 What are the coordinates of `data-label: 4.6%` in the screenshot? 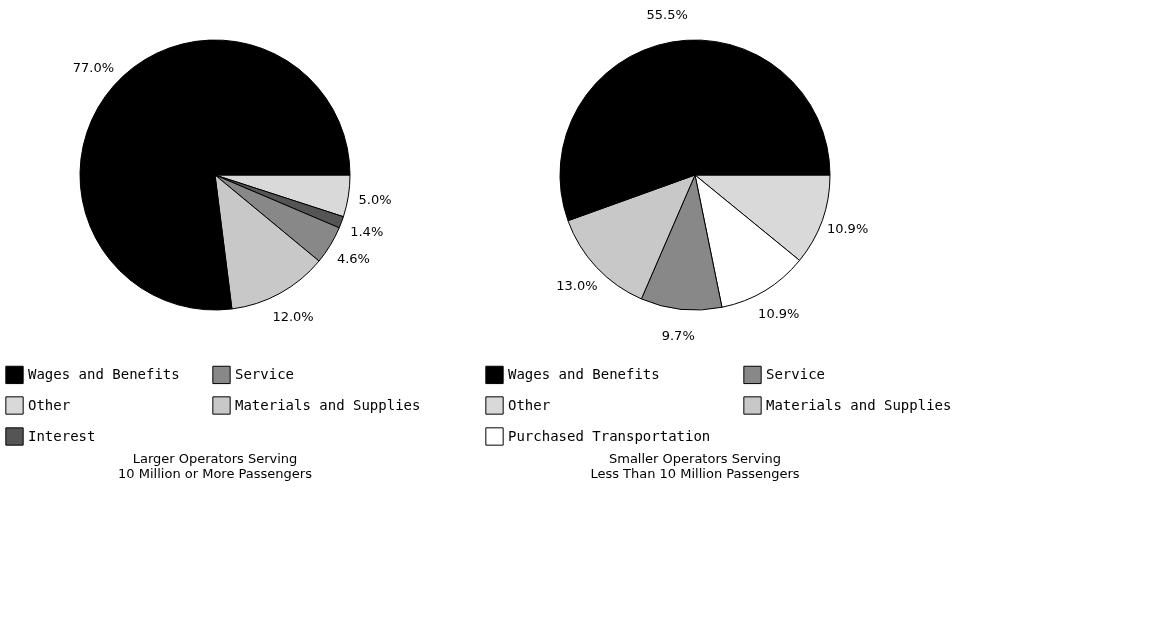 It's located at (353, 259).